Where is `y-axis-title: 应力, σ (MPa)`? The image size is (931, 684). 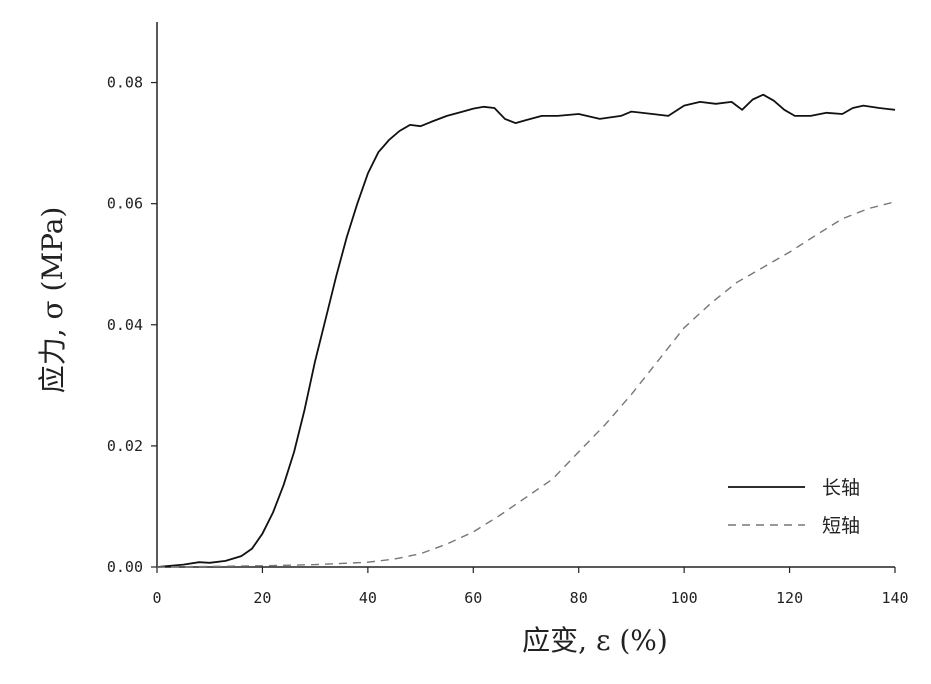 y-axis-title: 应力, σ (MPa) is located at coordinates (52, 300).